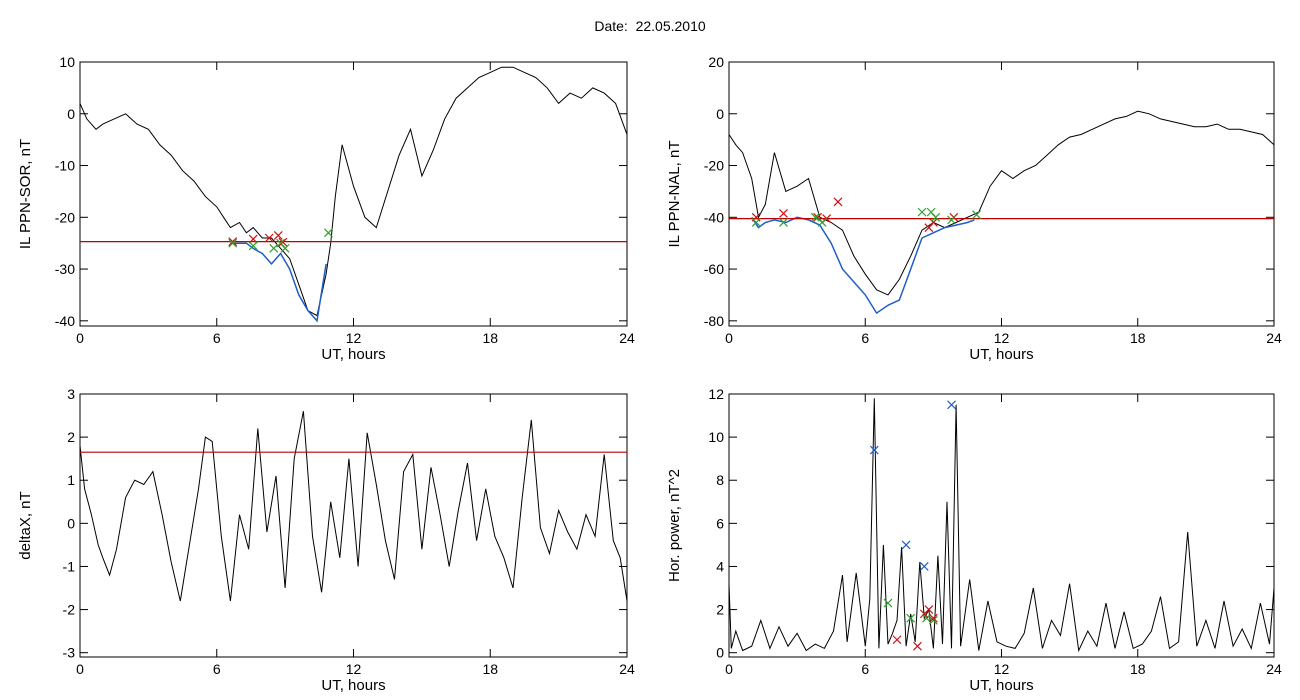  What do you see at coordinates (865, 669) in the screenshot?
I see `panel-bottom-right-xtick-label: 6` at bounding box center [865, 669].